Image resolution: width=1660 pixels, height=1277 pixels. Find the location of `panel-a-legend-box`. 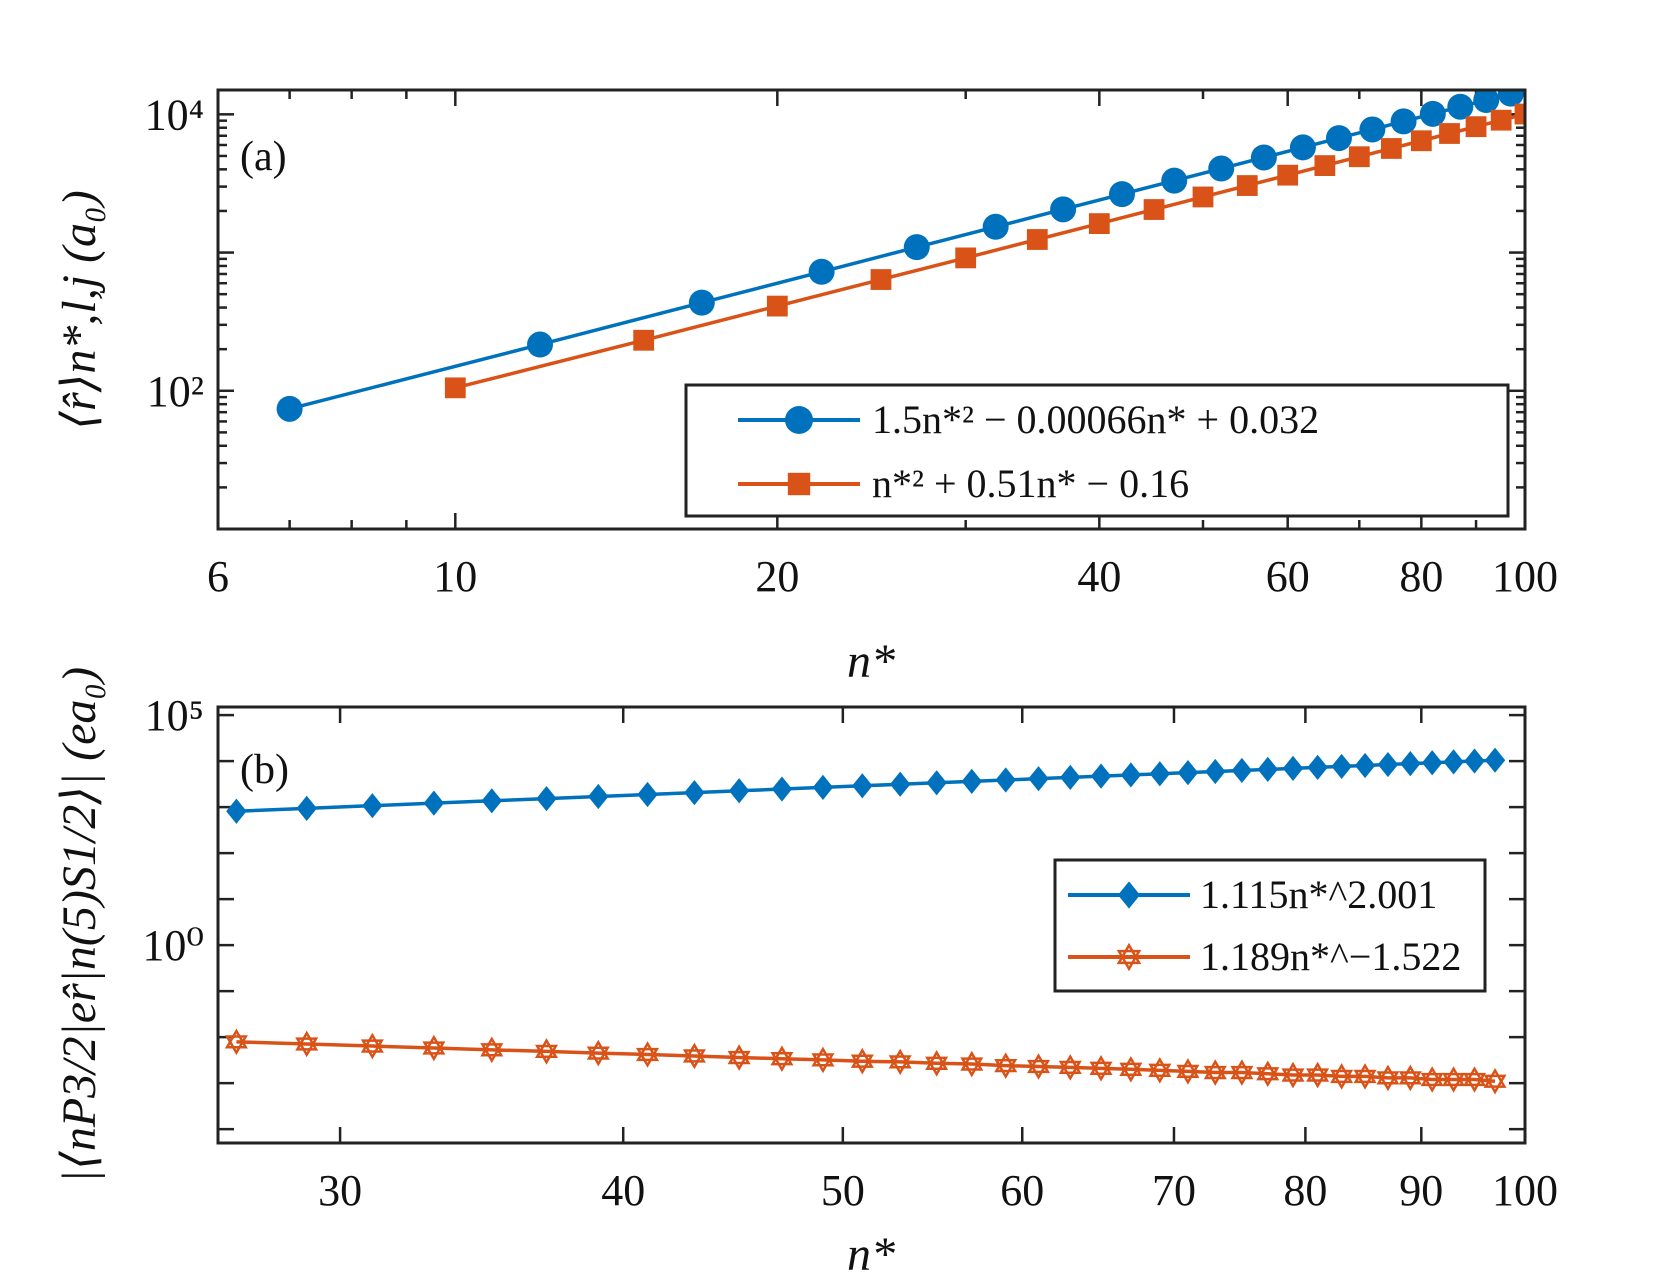

panel-a-legend-box is located at coordinates (1097, 450).